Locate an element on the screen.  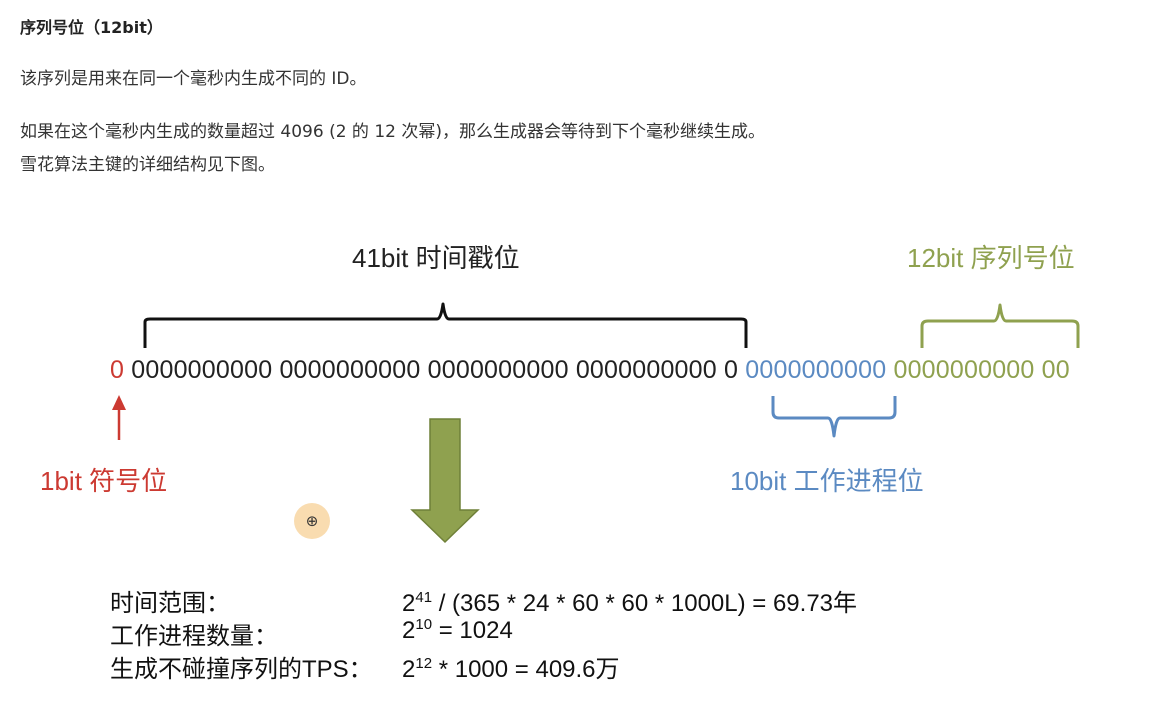
formula-label-time-range: 时间范围： is located at coordinates (170, 603).